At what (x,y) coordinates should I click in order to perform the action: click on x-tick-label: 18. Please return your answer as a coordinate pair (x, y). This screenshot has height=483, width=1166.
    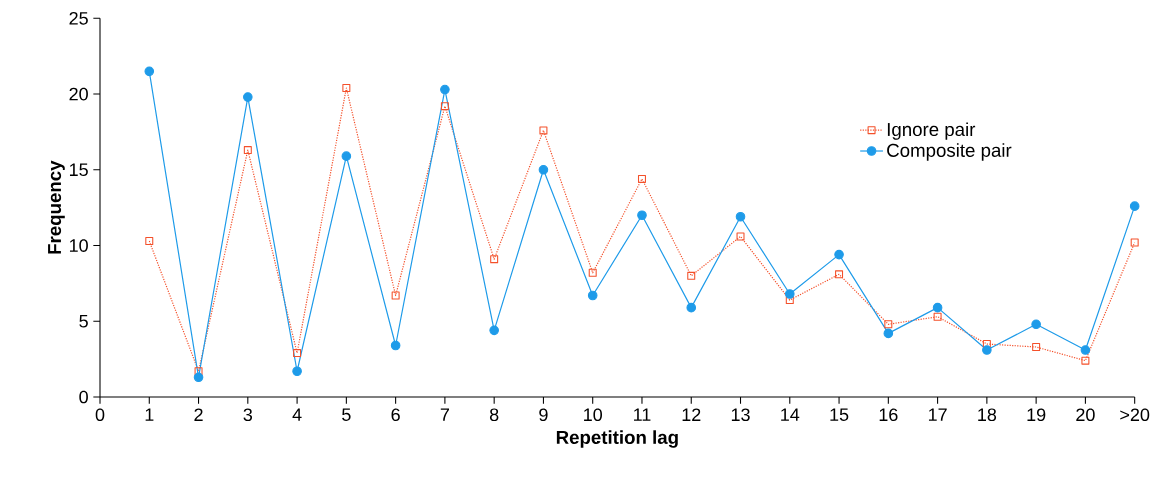
    Looking at the image, I should click on (987, 415).